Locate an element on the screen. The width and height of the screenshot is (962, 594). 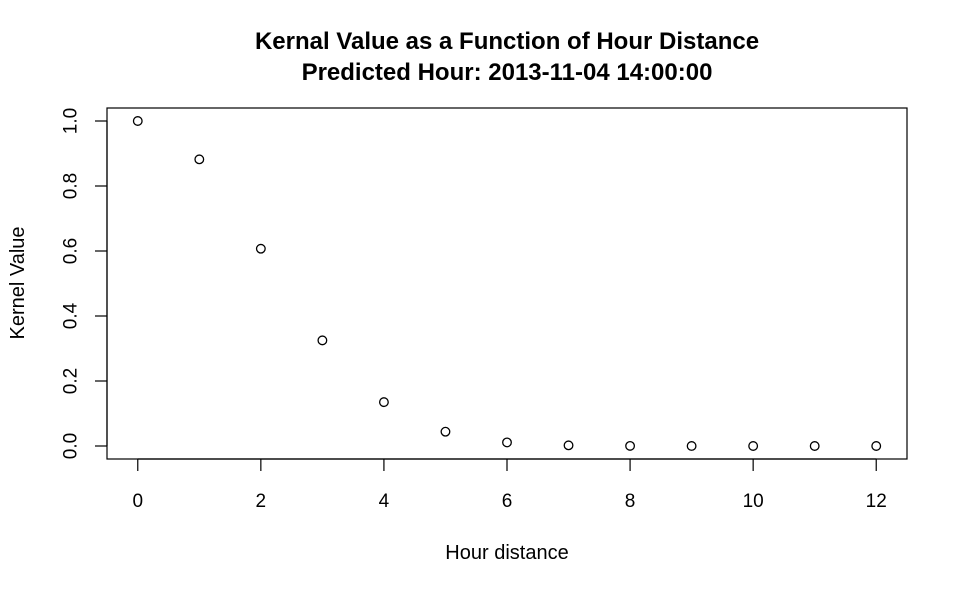
y-tick-label: 0.4 is located at coordinates (71, 315).